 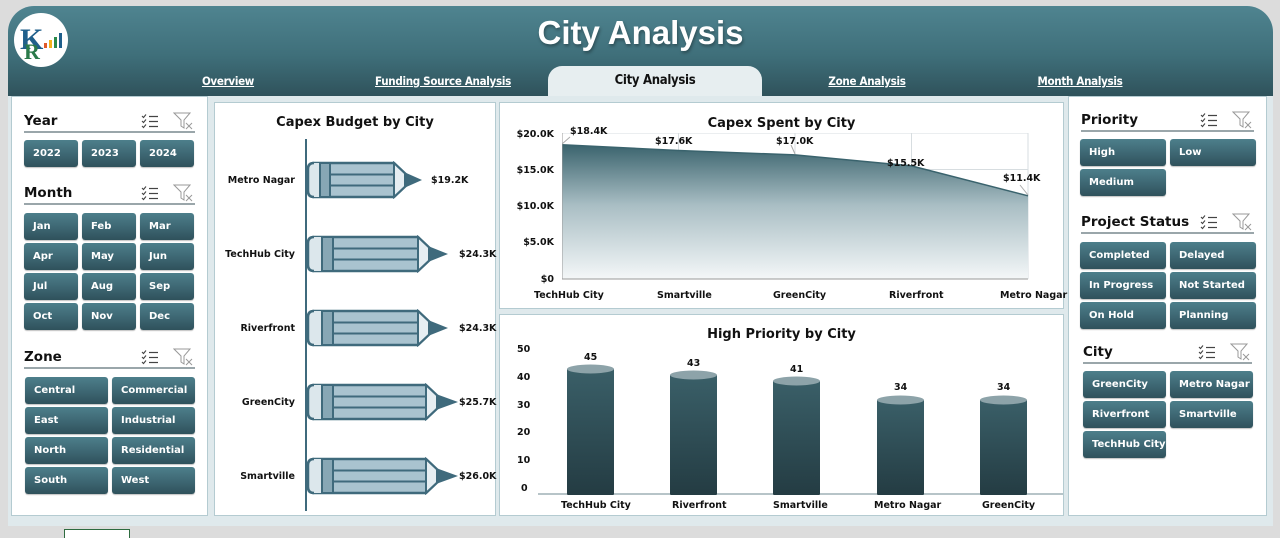 I want to click on city-riverfront-button: Riverfront, so click(x=1124, y=414).